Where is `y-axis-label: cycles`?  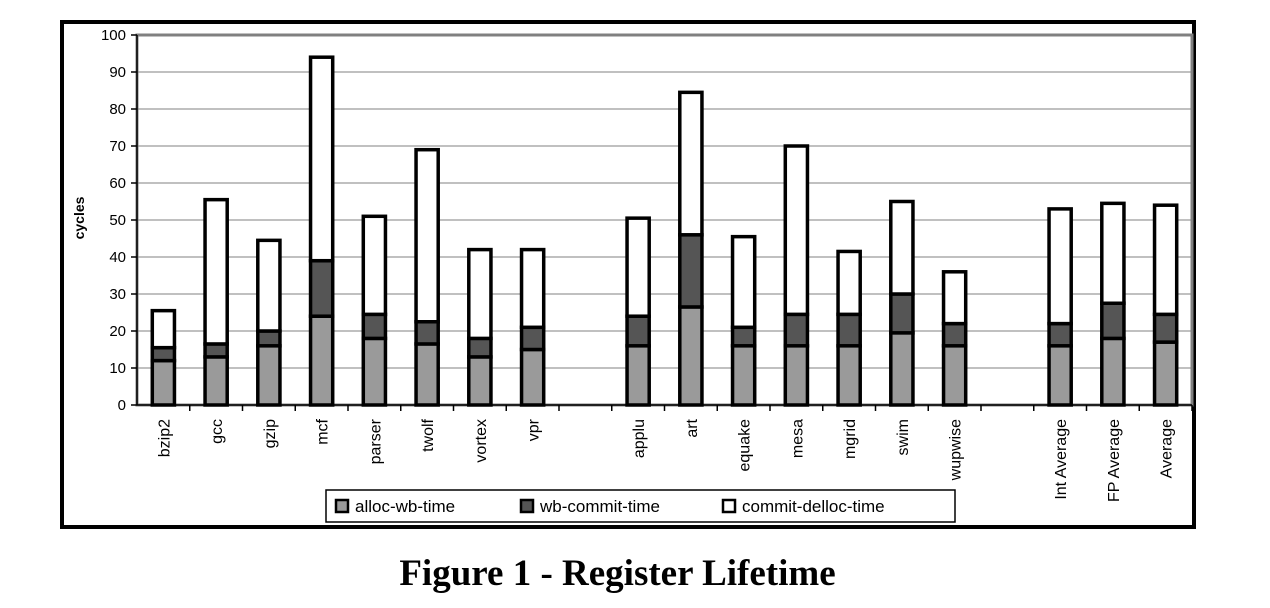
y-axis-label: cycles is located at coordinates (79, 217).